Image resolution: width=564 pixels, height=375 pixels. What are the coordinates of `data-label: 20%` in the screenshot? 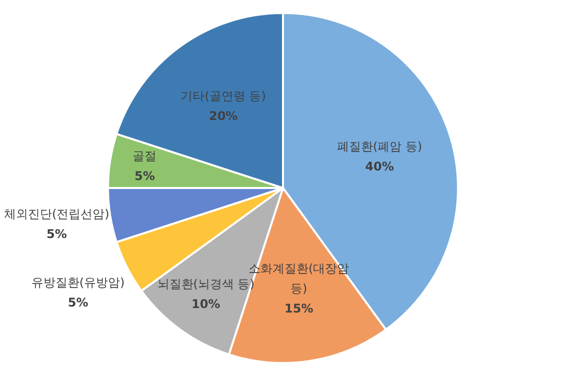 It's located at (223, 115).